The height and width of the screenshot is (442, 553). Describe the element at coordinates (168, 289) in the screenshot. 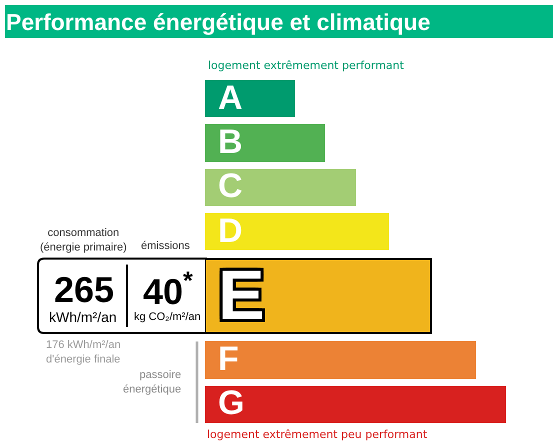

I see `text: 40$^{*}$` at that location.